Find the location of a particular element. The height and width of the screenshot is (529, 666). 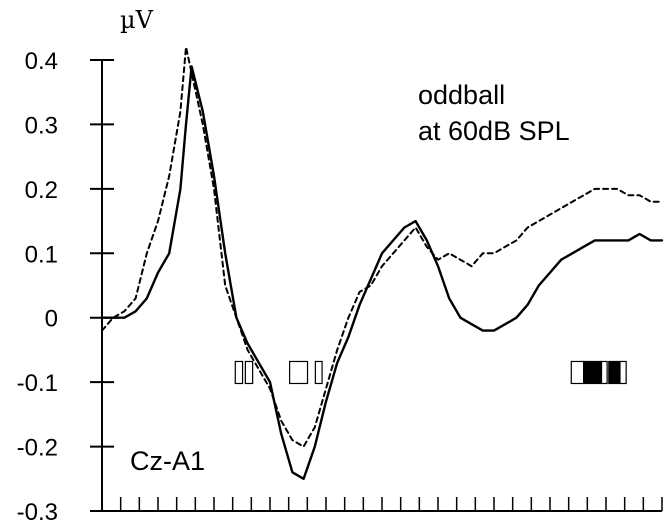

electrode-label: Cz-A1 is located at coordinates (167, 461).